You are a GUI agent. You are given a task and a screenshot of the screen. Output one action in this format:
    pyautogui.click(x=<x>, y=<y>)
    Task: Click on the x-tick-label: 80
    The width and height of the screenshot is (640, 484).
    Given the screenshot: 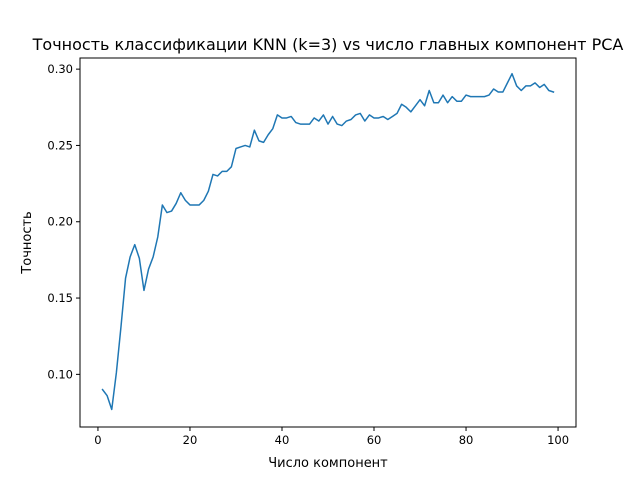 What is the action you would take?
    pyautogui.click(x=466, y=440)
    